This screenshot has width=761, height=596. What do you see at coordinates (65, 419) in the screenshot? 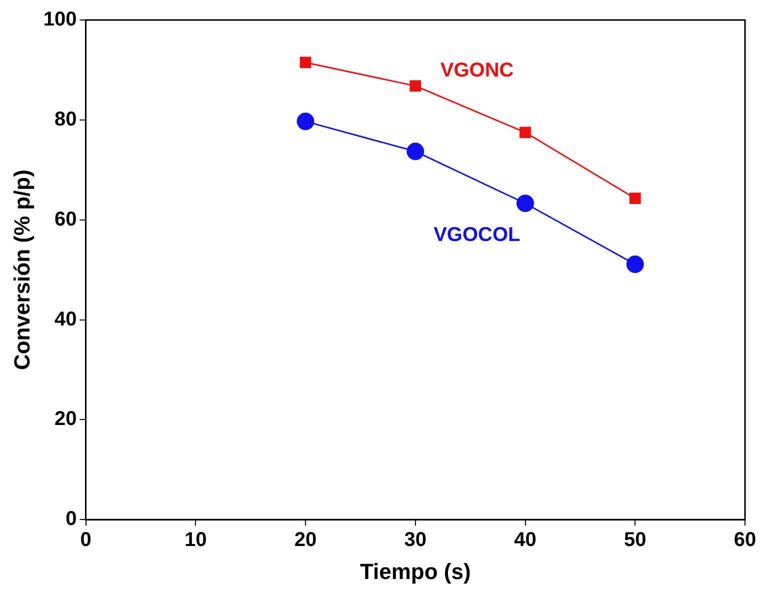
I see `y-tick-label: 20` at bounding box center [65, 419].